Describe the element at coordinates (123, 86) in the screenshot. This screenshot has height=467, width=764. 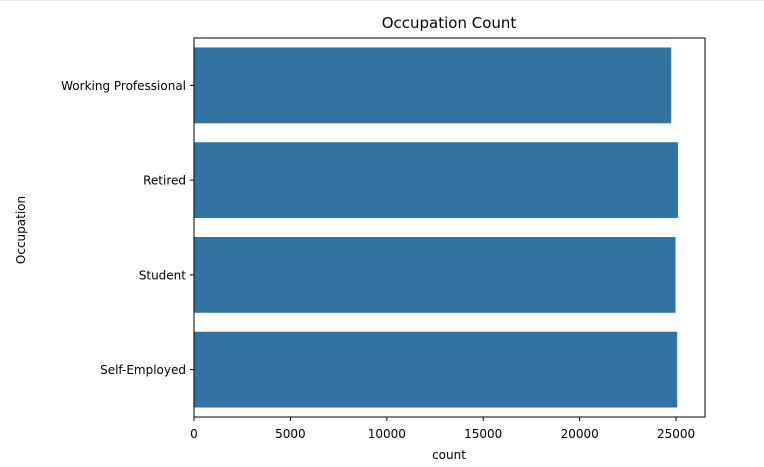
I see `y-tick-label: Working Professional` at that location.